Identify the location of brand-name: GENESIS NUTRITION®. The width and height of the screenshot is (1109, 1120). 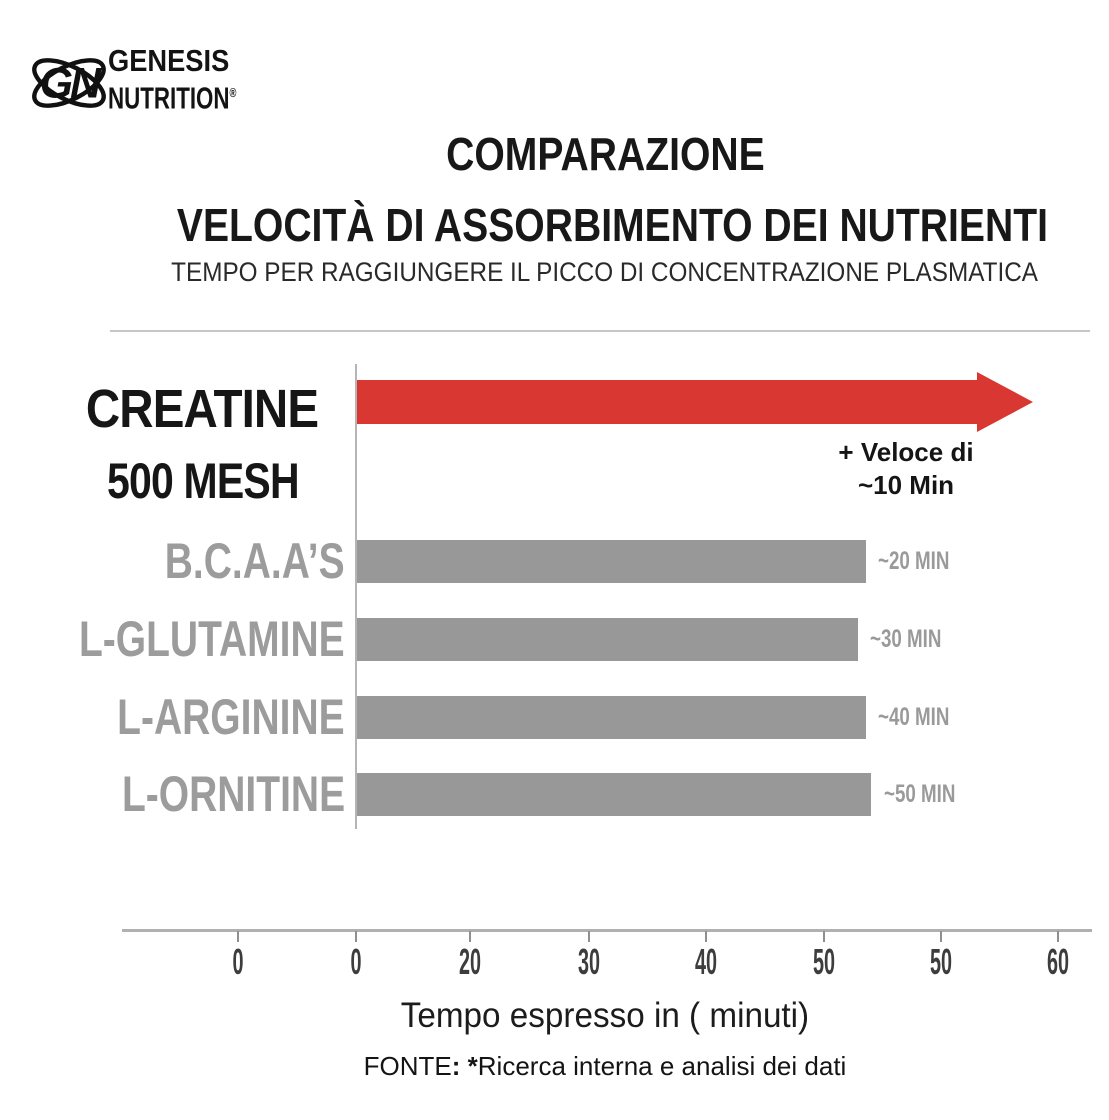
(197, 81).